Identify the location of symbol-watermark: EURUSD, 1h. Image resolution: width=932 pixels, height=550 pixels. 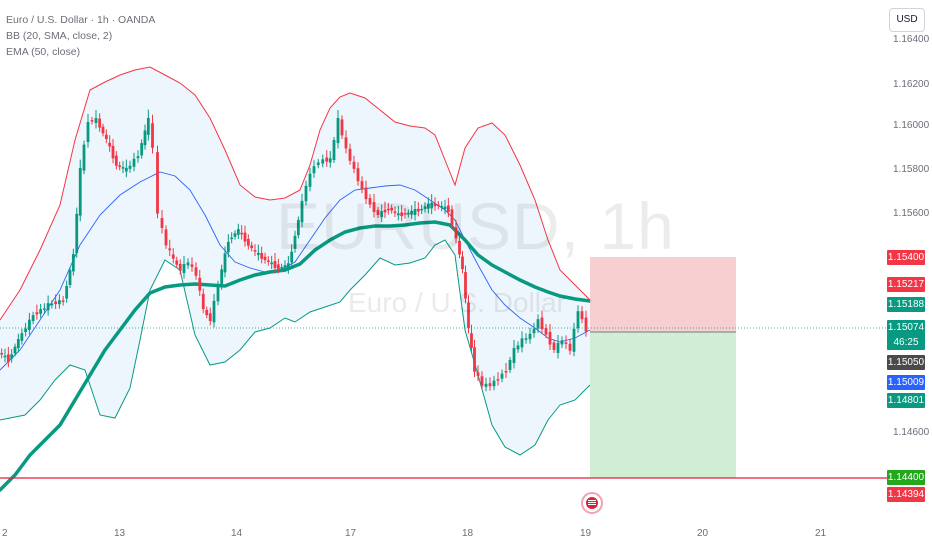
(475, 226).